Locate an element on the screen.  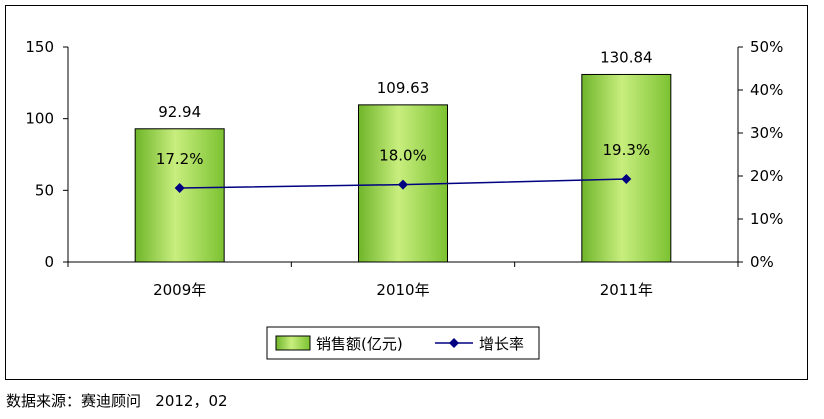
right-tick-label: 20% is located at coordinates (766, 176).